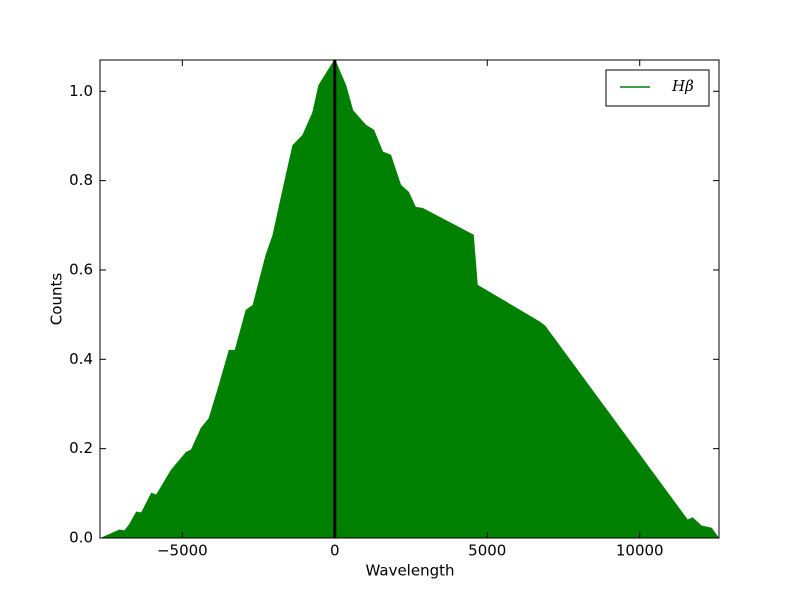 The height and width of the screenshot is (604, 800). I want to click on y-tick-label: 1.0, so click(81, 91).